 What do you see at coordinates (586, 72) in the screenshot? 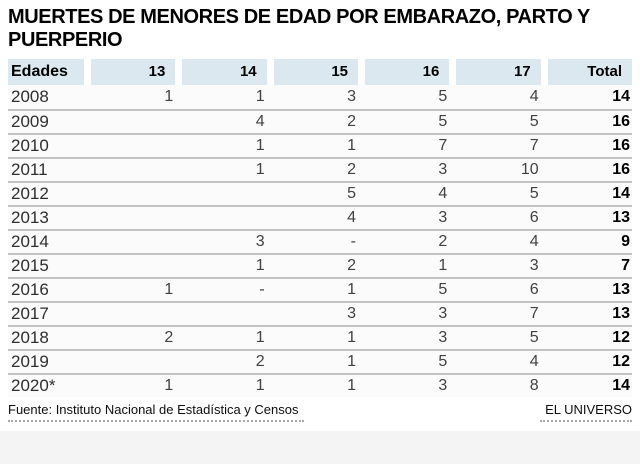
I see `column-header-total: Total` at bounding box center [586, 72].